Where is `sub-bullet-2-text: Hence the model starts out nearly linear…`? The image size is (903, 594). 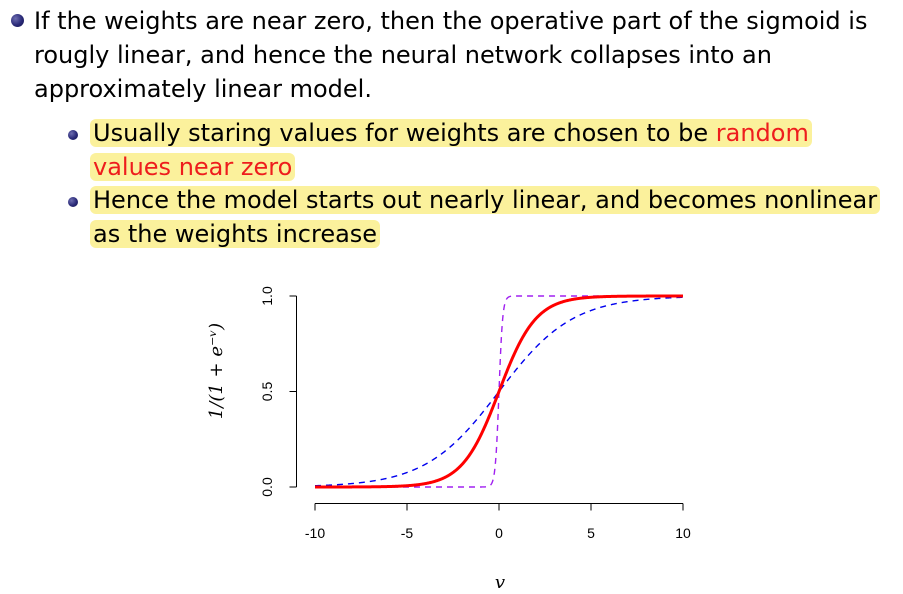
sub-bullet-2-text: Hence the model starts out nearly linear… is located at coordinates (485, 217).